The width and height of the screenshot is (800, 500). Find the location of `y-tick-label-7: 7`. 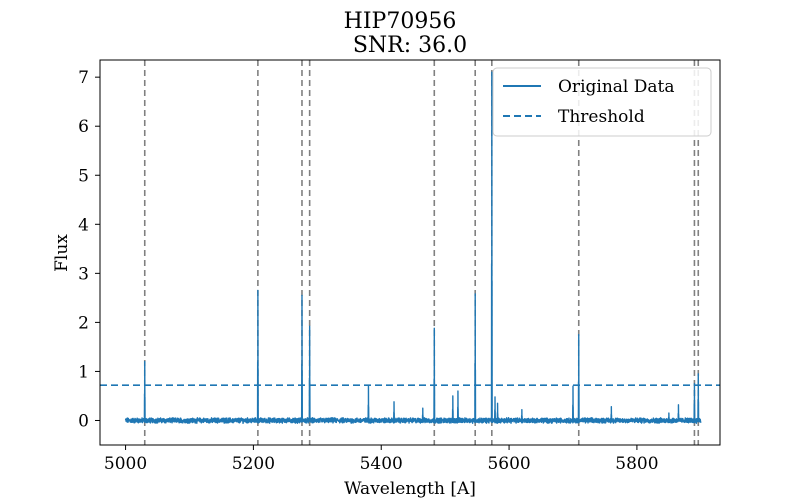

y-tick-label-7: 7 is located at coordinates (83, 78).